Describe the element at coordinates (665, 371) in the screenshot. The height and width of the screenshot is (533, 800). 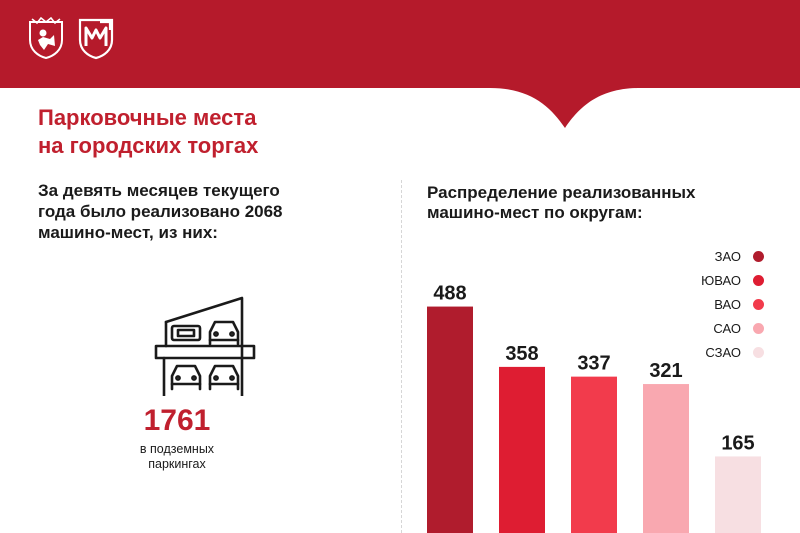
I see `bar-value-label: 321` at that location.